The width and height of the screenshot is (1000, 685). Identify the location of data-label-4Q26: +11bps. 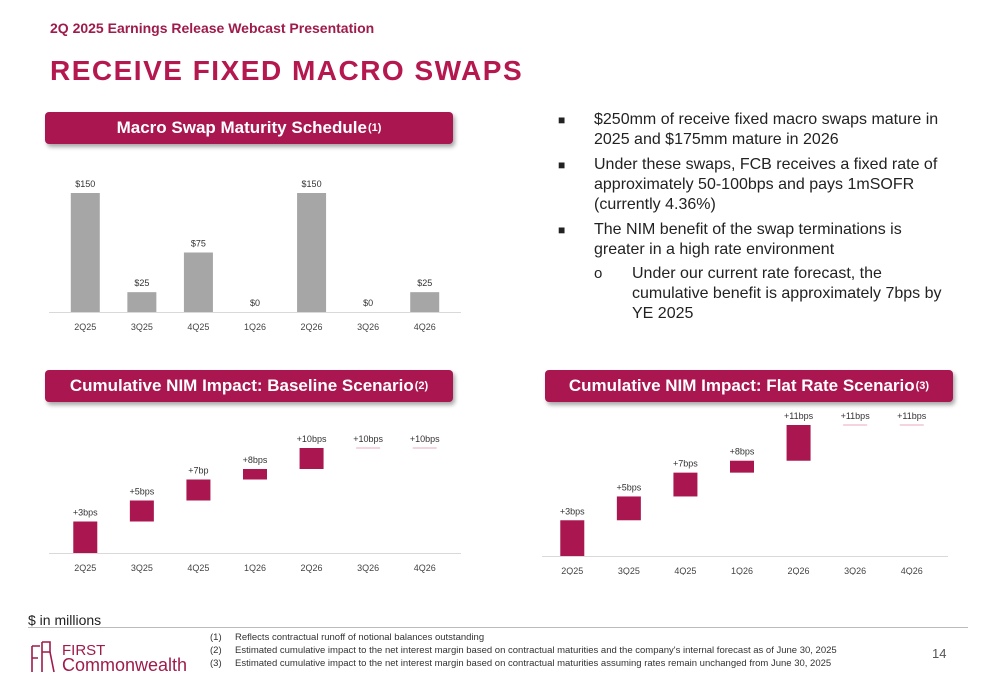
(912, 416).